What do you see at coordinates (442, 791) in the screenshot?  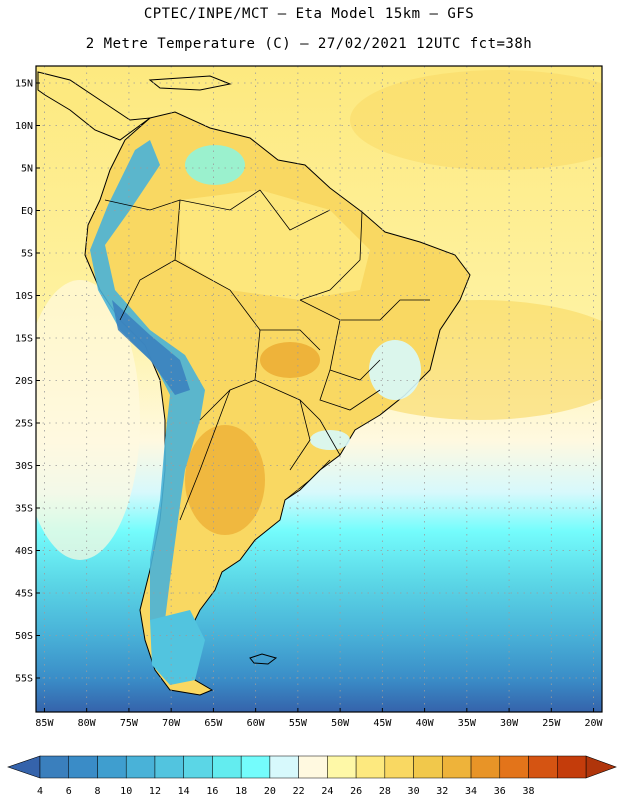 I see `colorbar-label: 32` at bounding box center [442, 791].